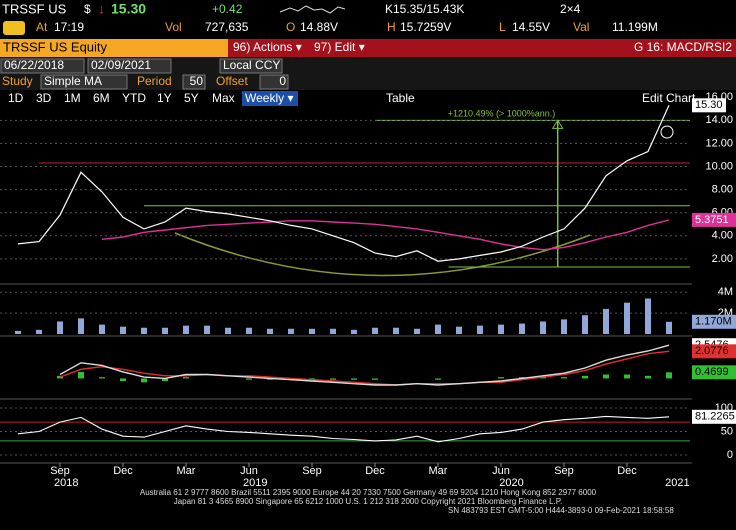 The image size is (736, 530). What do you see at coordinates (42, 27) in the screenshot?
I see `time-label: At` at bounding box center [42, 27].